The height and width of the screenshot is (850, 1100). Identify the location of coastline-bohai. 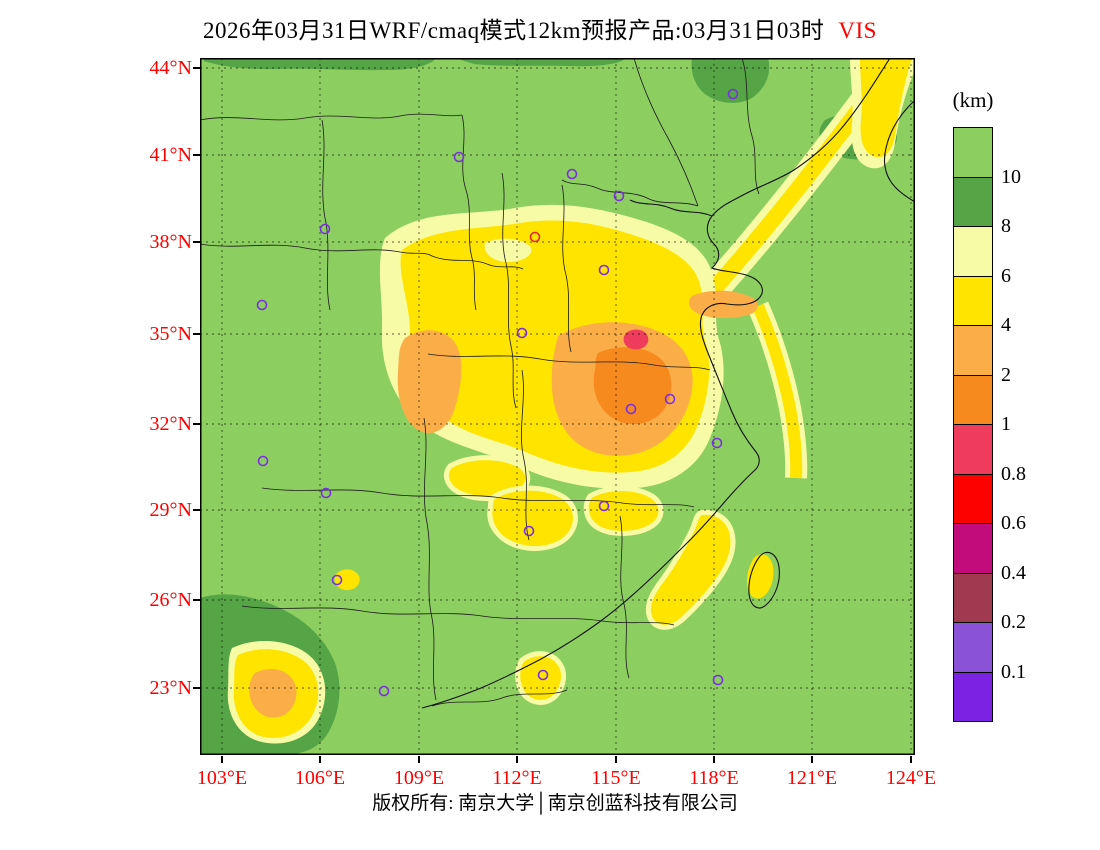
(671, 208).